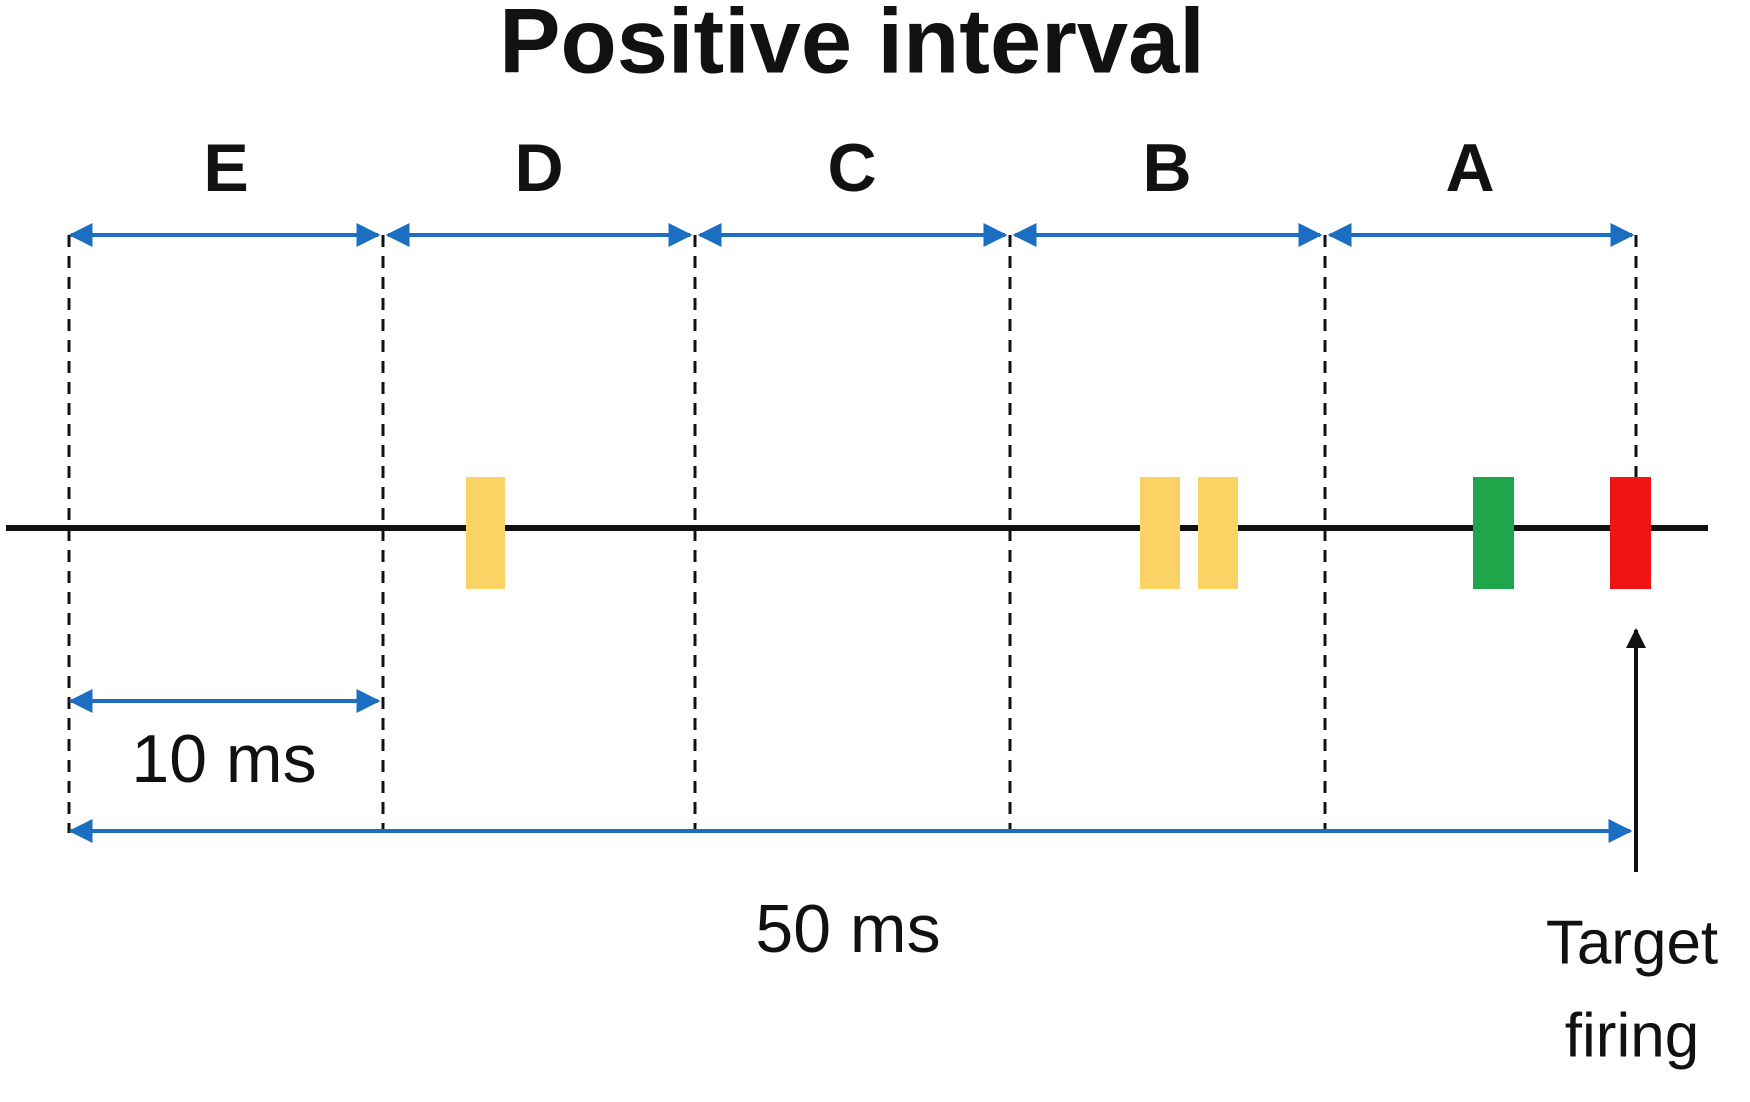 The width and height of the screenshot is (1750, 1102). Describe the element at coordinates (852, 46) in the screenshot. I see `title: Positive interval` at that location.